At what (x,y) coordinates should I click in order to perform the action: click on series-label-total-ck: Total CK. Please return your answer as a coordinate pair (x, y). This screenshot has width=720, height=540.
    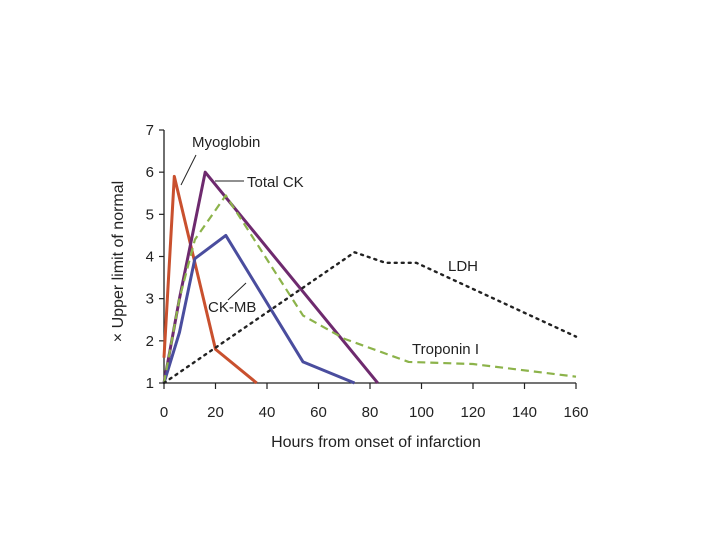
    Looking at the image, I should click on (275, 182).